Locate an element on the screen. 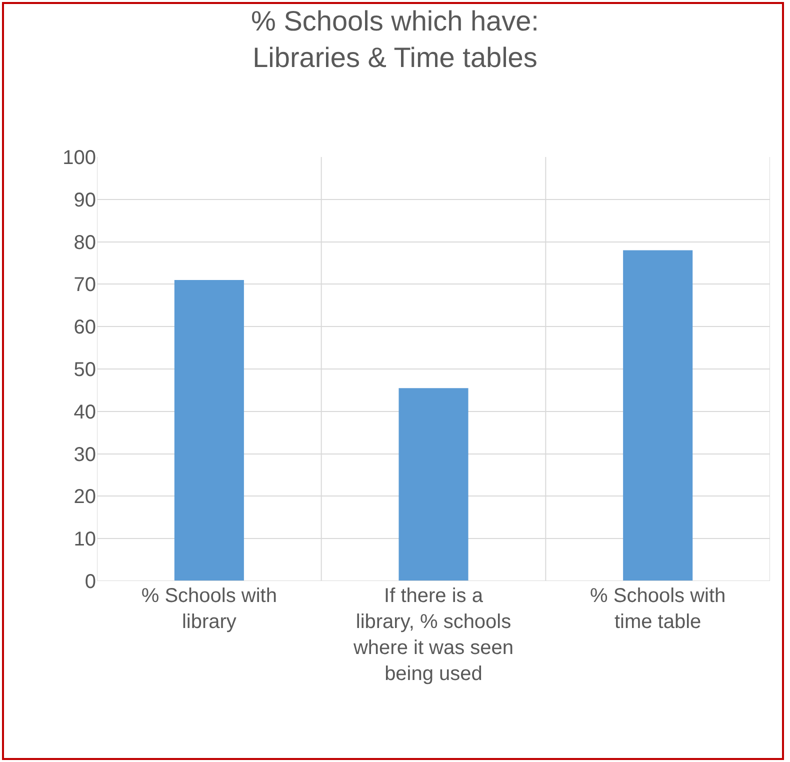 This screenshot has height=762, width=790. y-tick-label: 40 is located at coordinates (85, 412).